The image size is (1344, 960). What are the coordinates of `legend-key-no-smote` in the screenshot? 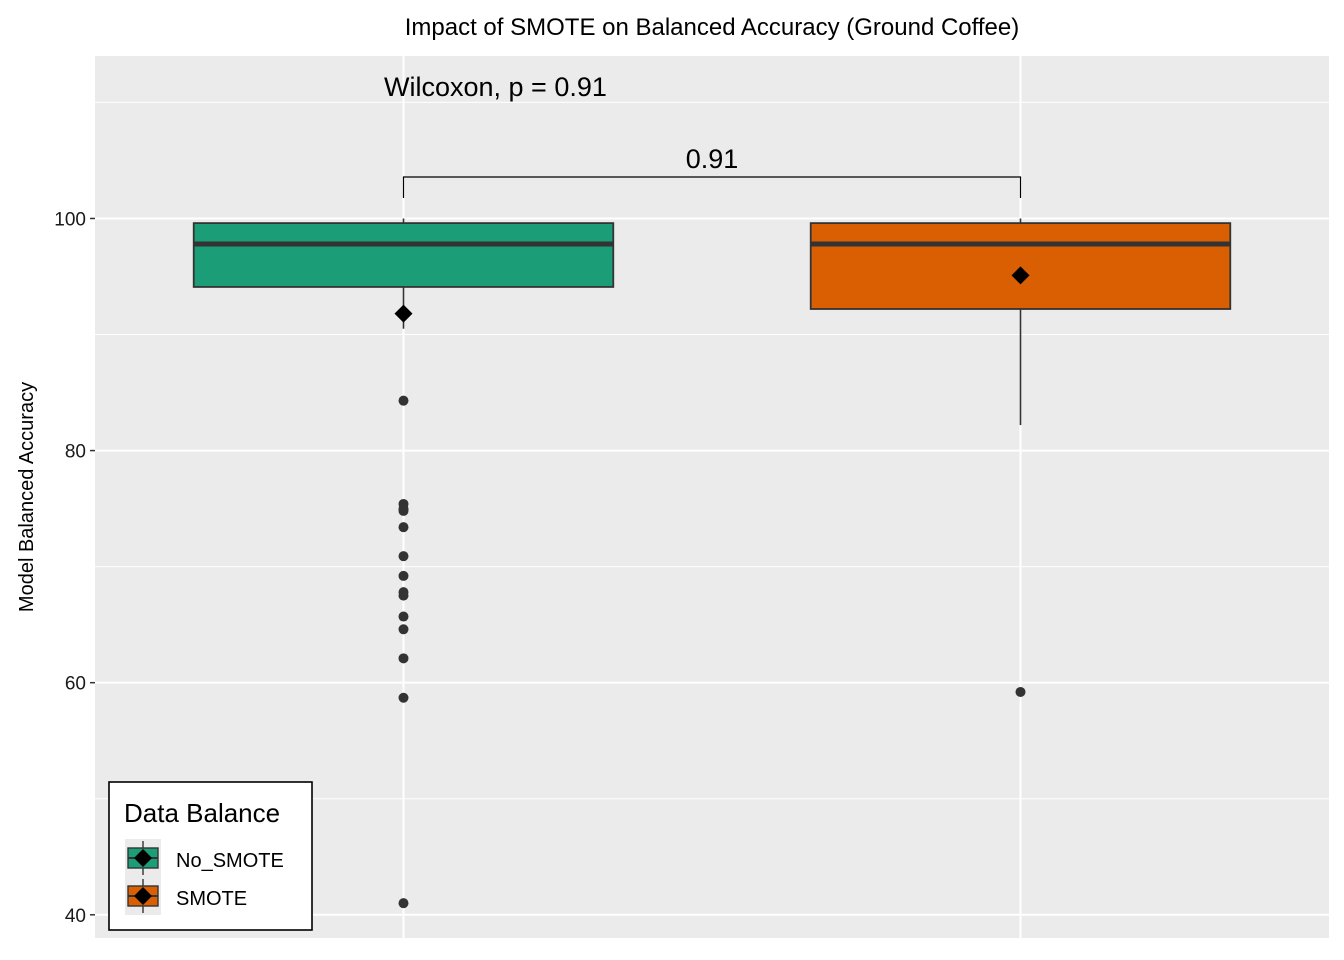 It's located at (143, 858).